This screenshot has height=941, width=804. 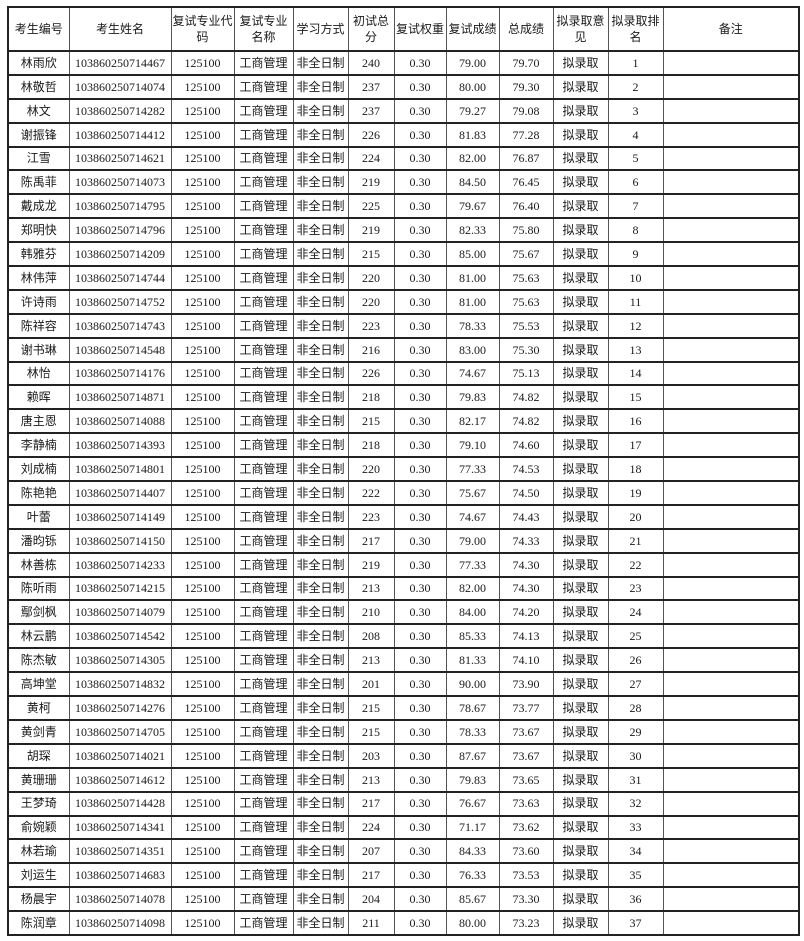 I want to click on column-header-remark: 备注, so click(x=731, y=29).